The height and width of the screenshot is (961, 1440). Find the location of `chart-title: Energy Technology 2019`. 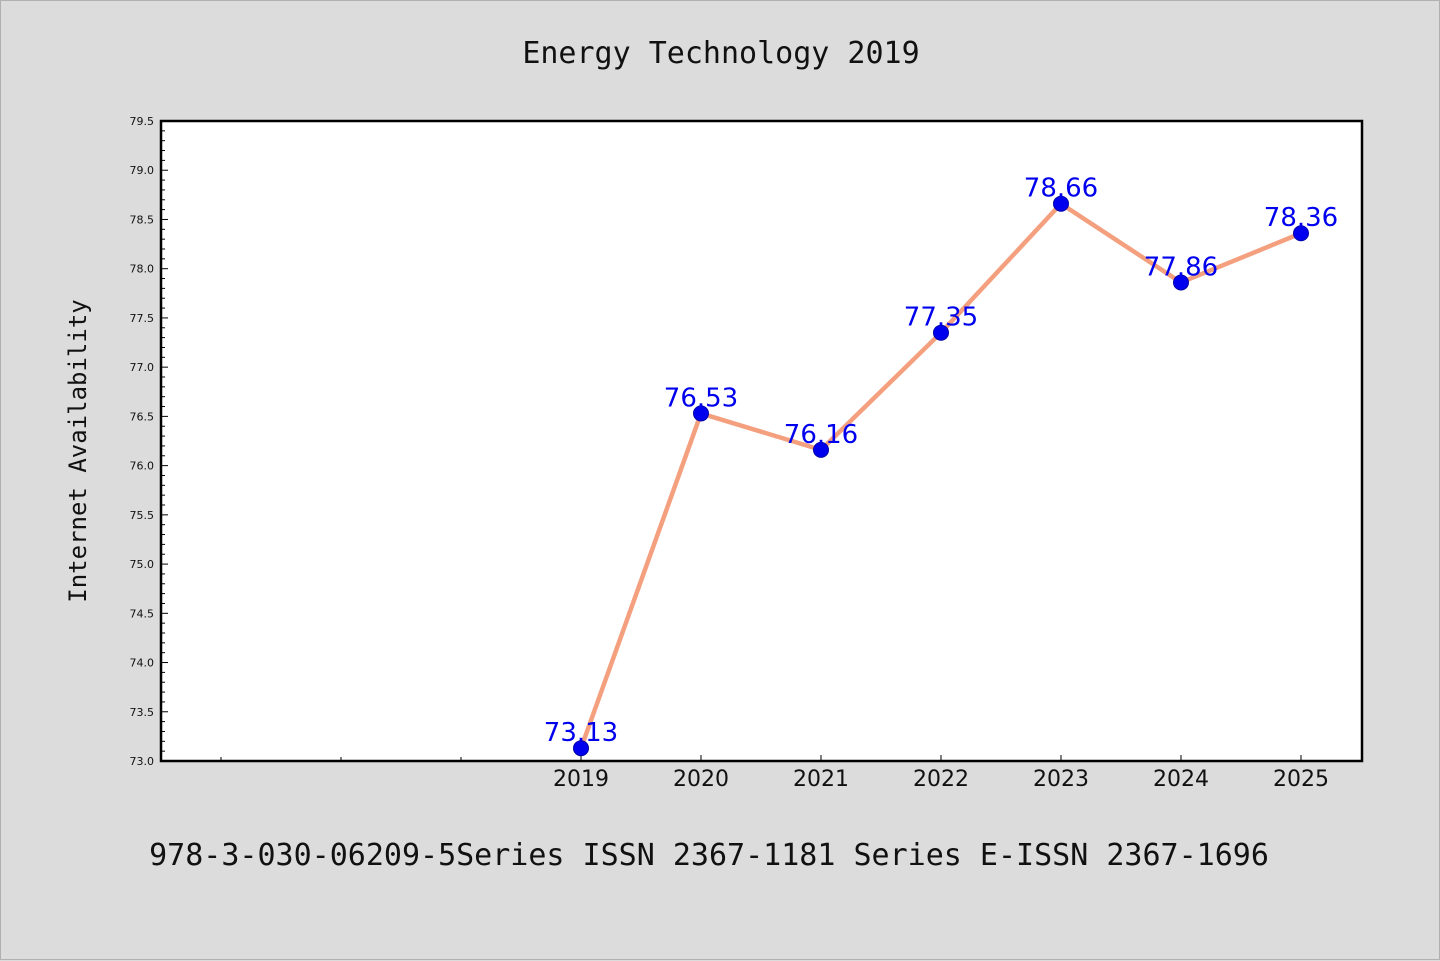

chart-title: Energy Technology 2019 is located at coordinates (720, 53).